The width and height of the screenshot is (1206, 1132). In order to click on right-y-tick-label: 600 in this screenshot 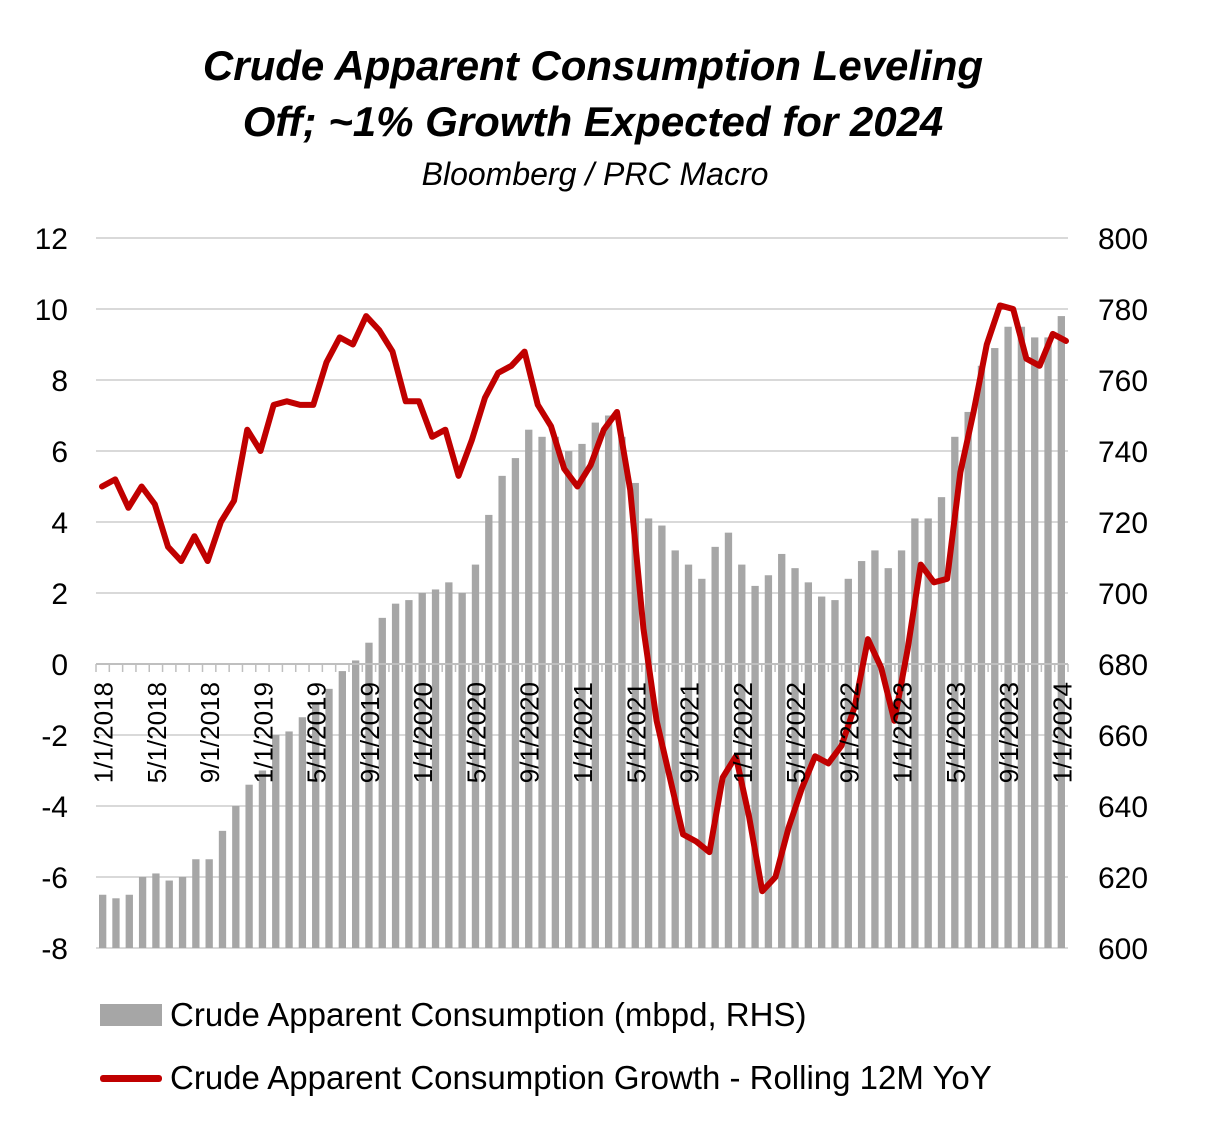, I will do `click(1123, 949)`.